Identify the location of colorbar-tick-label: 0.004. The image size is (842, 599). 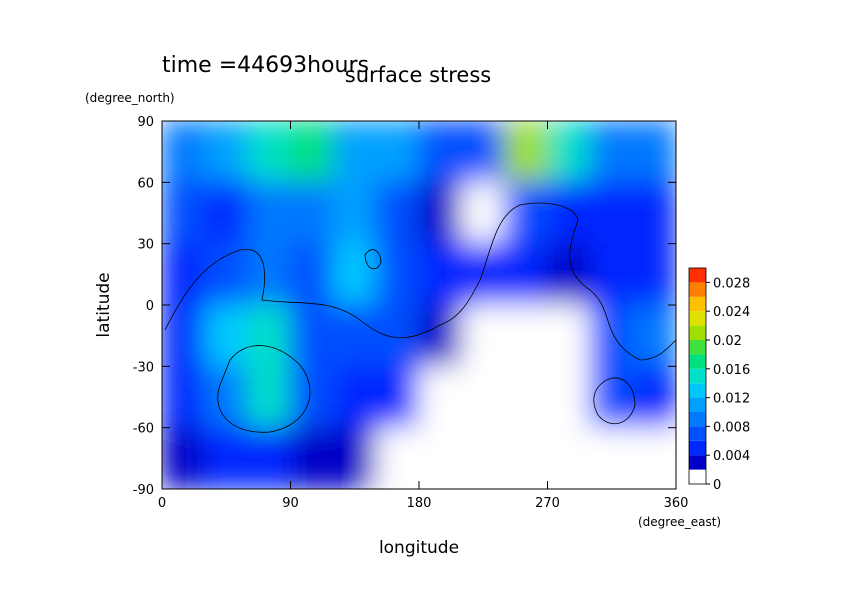
(731, 456).